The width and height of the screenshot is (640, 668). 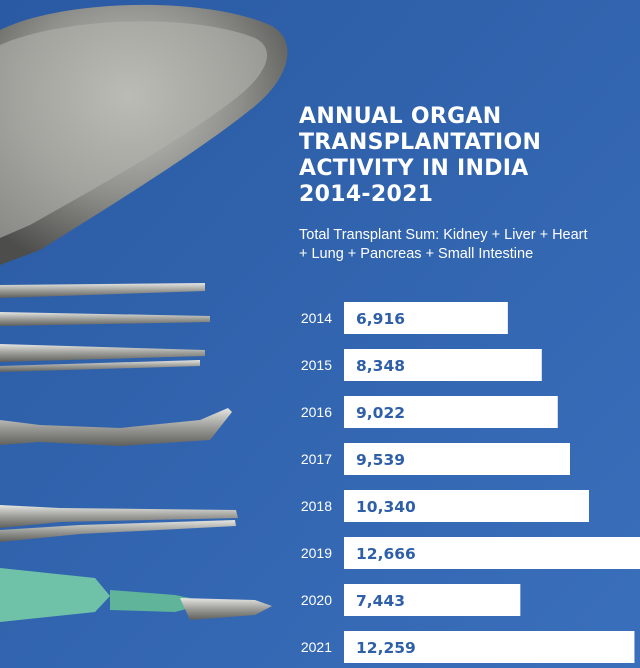 What do you see at coordinates (105, 327) in the screenshot?
I see `forceps-image` at bounding box center [105, 327].